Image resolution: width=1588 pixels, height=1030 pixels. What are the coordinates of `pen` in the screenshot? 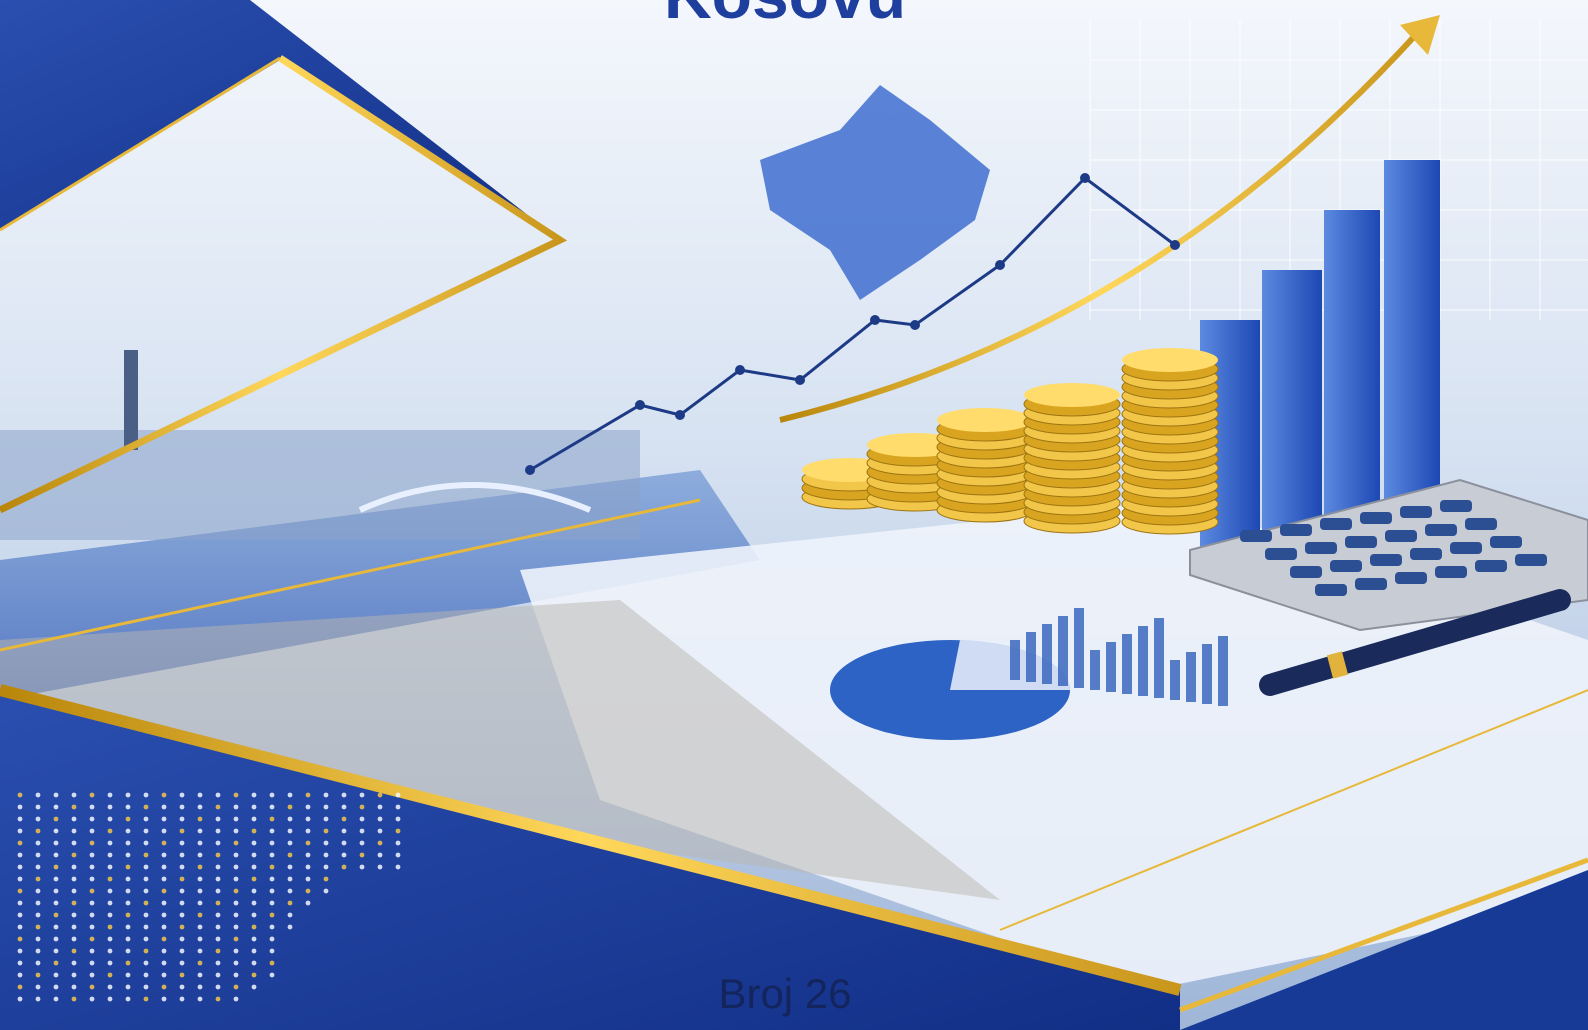 It's located at (1415, 642).